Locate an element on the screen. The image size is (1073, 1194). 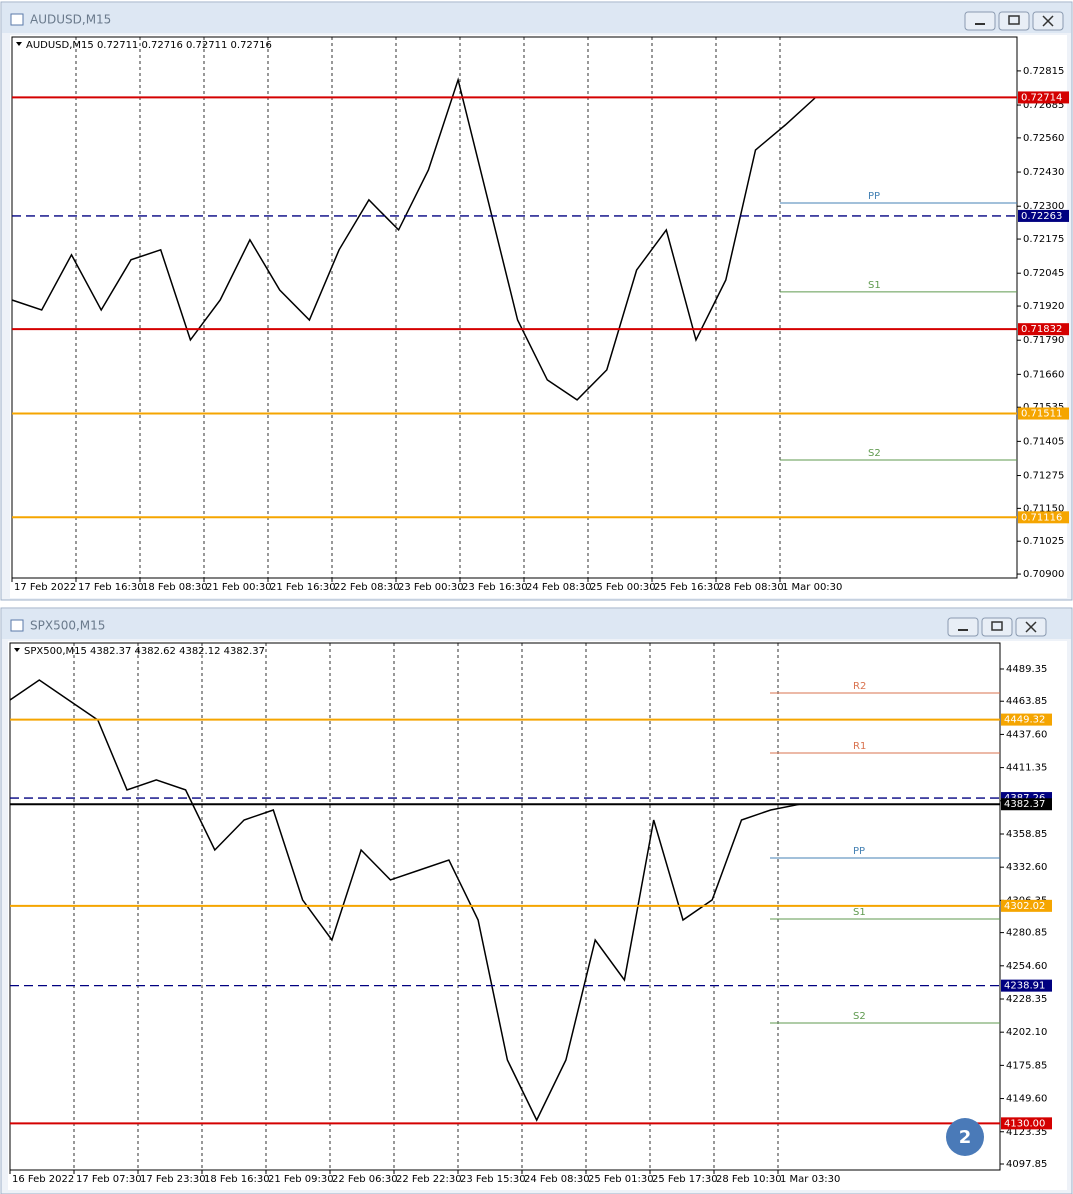
y-tick-label: 4280.85 is located at coordinates (1026, 933).